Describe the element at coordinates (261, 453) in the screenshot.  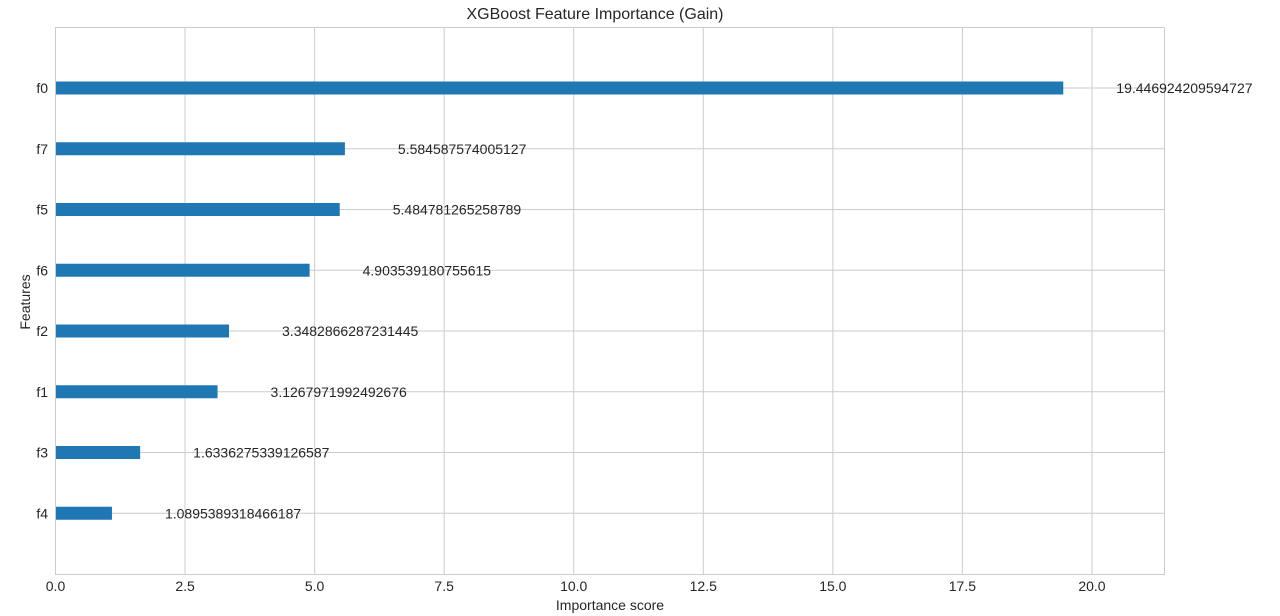
I see `value-label-f3: 1.6336275339126587` at that location.